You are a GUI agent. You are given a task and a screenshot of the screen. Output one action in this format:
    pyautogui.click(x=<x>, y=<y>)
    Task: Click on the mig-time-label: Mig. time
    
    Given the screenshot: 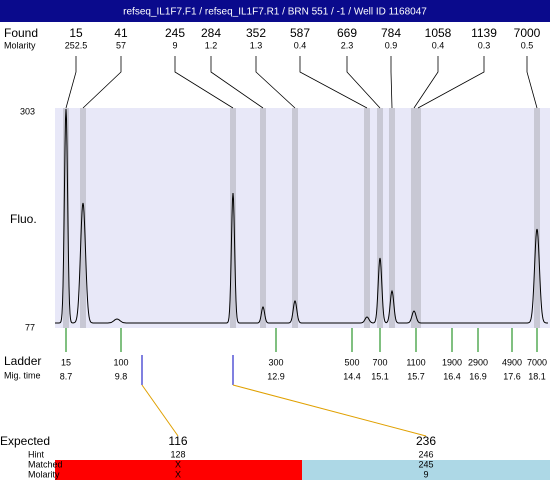 What is the action you would take?
    pyautogui.click(x=22, y=375)
    